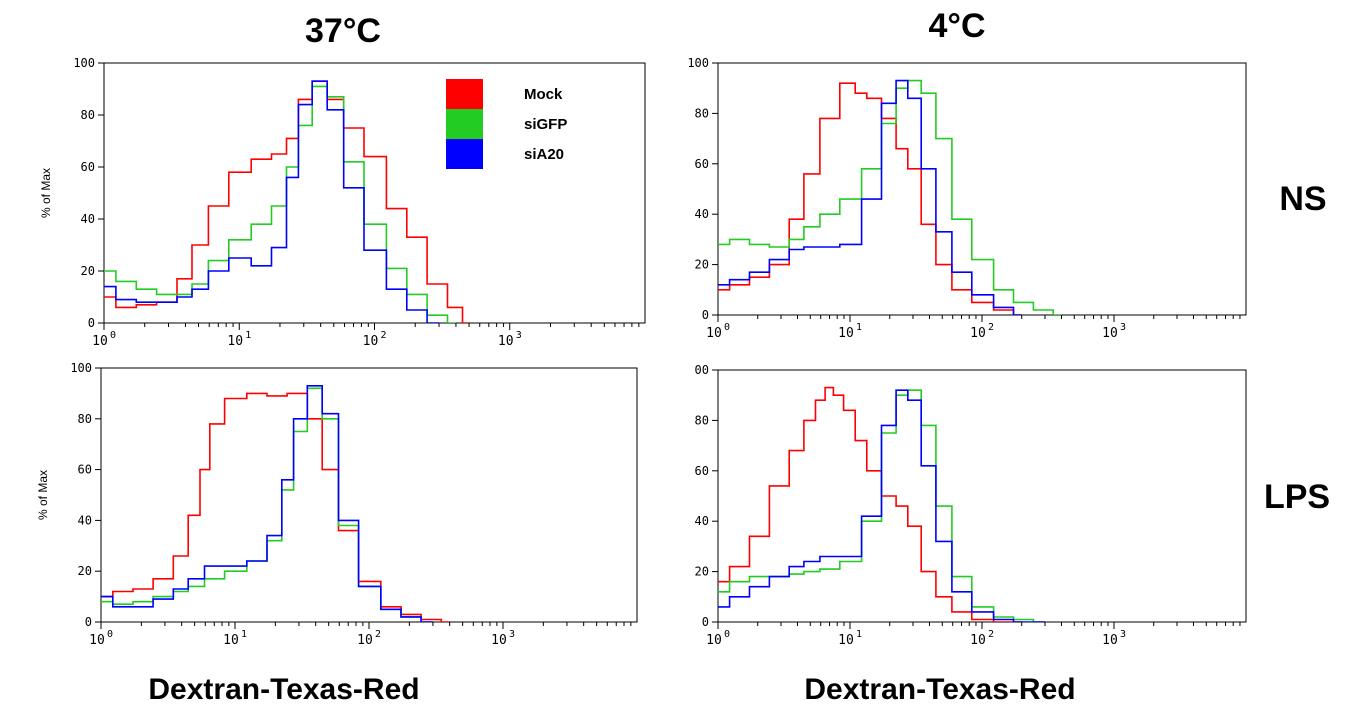 This screenshot has width=1355, height=705. What do you see at coordinates (283, 689) in the screenshot?
I see `xaxis-title-left: Dextran-Texas-Red` at bounding box center [283, 689].